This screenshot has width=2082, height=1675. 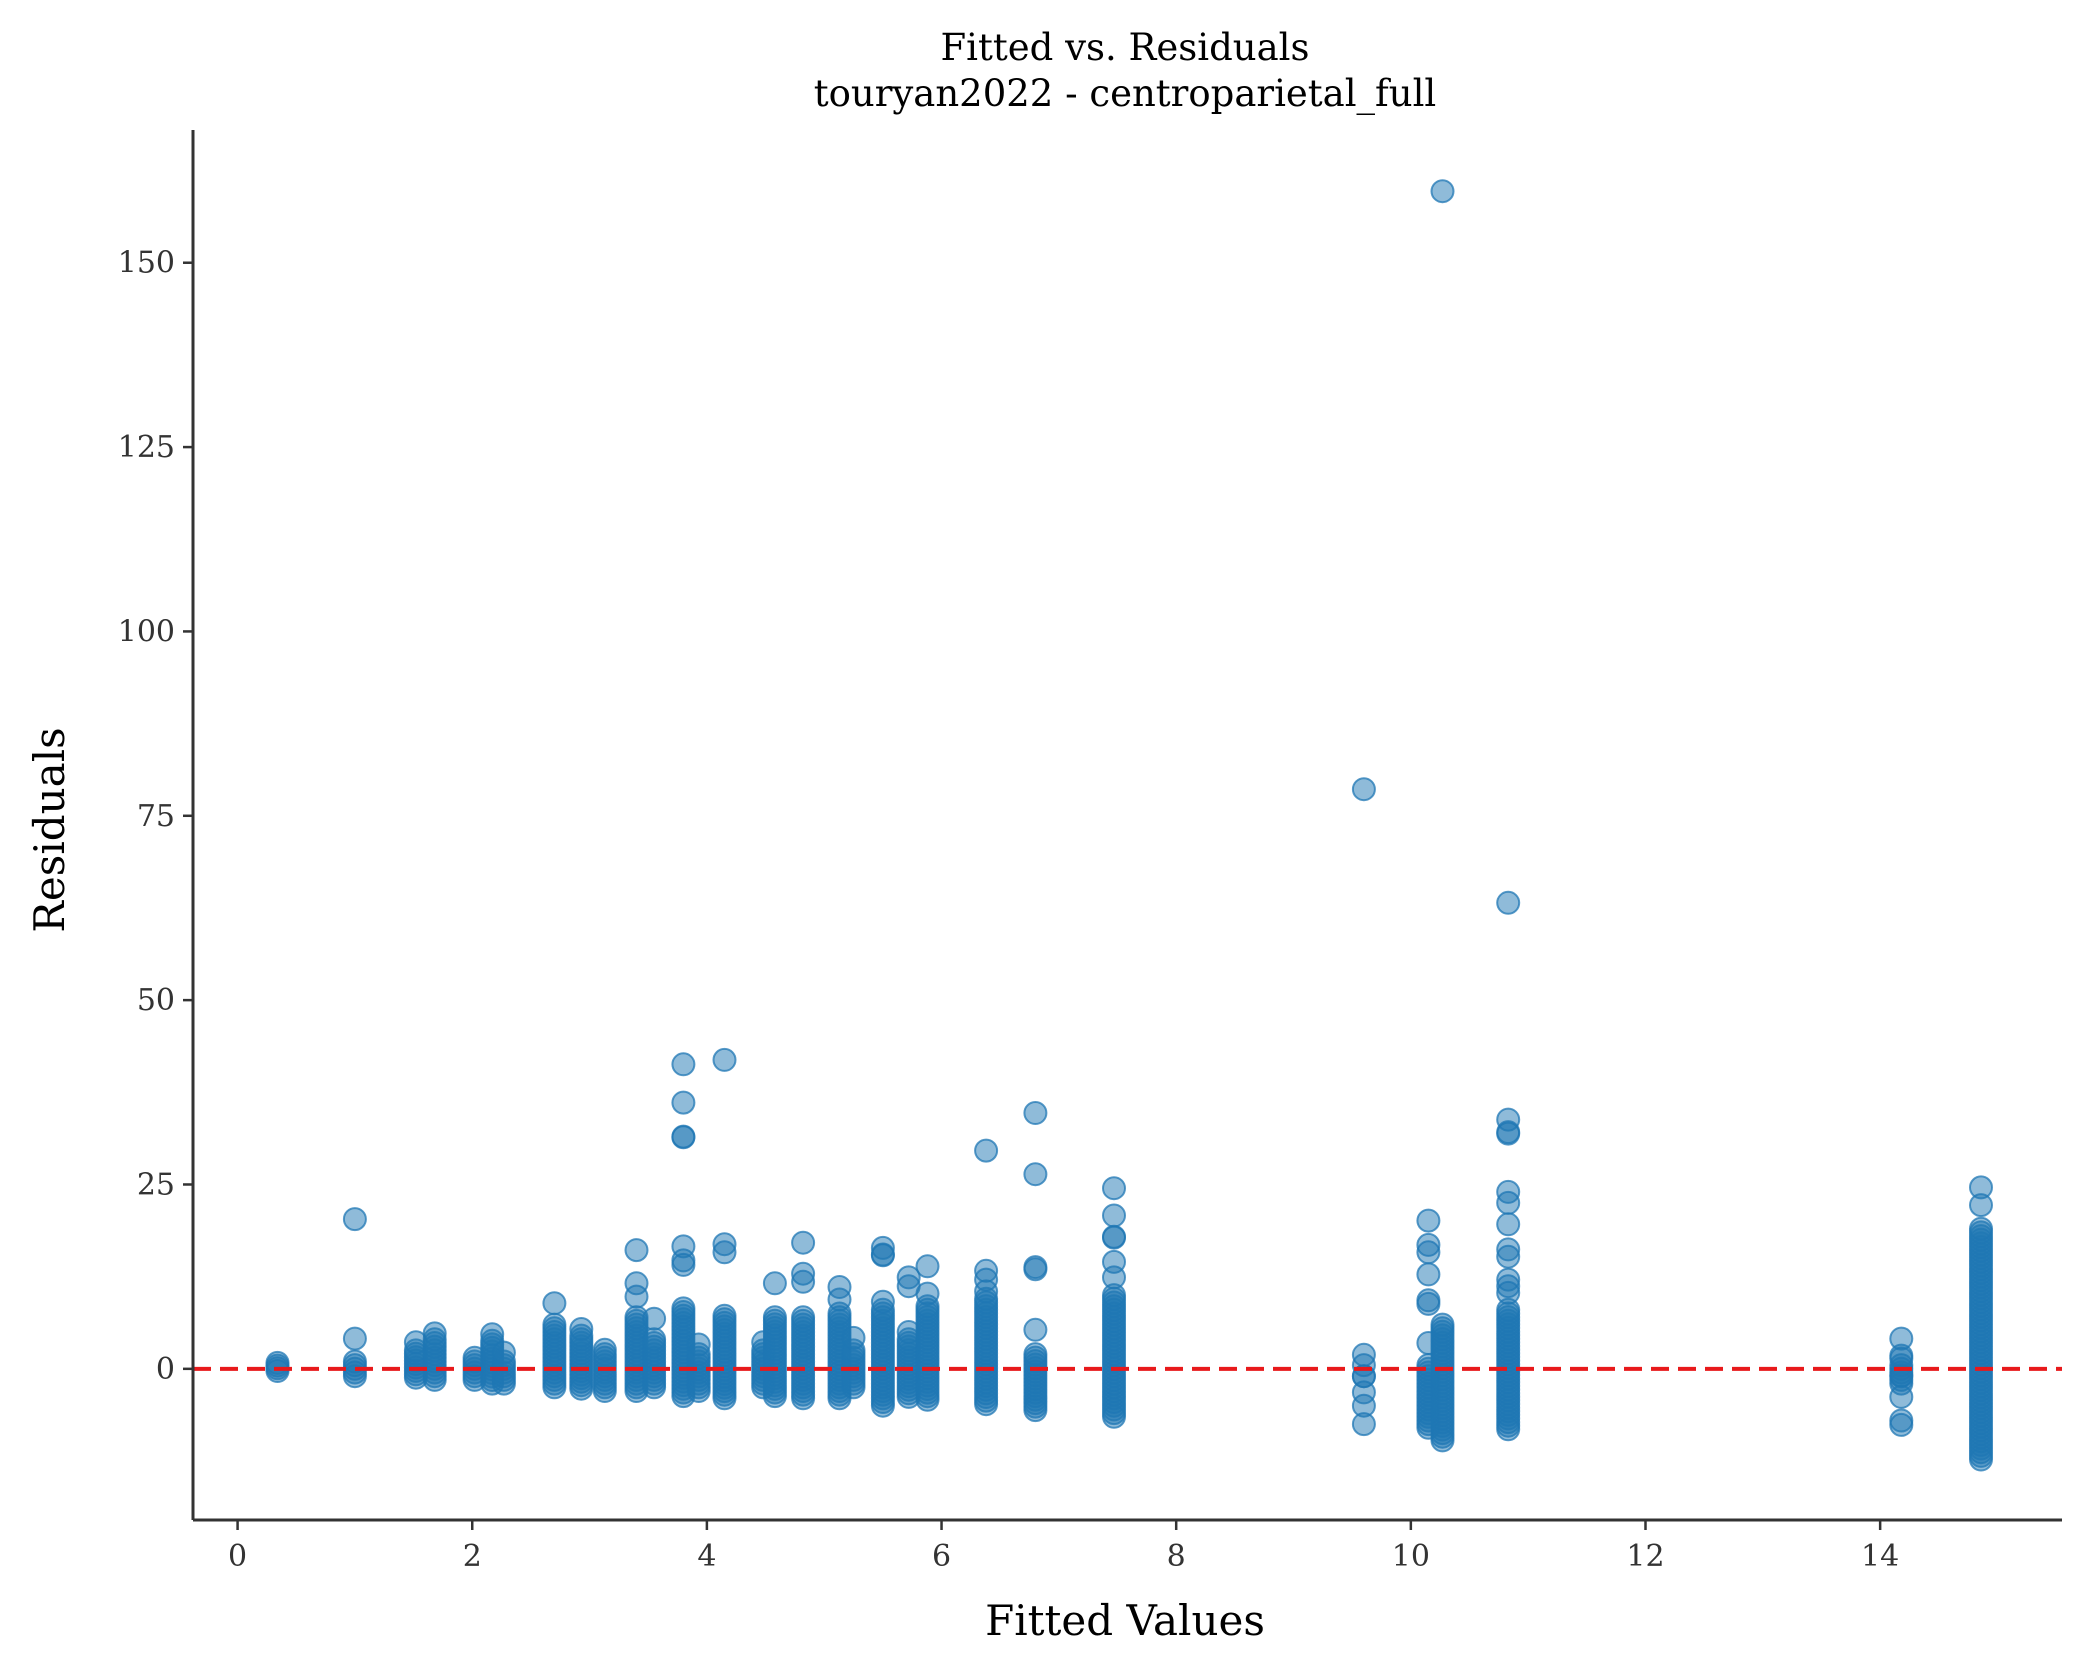 I want to click on x-tick-label: 6, so click(x=941, y=1556).